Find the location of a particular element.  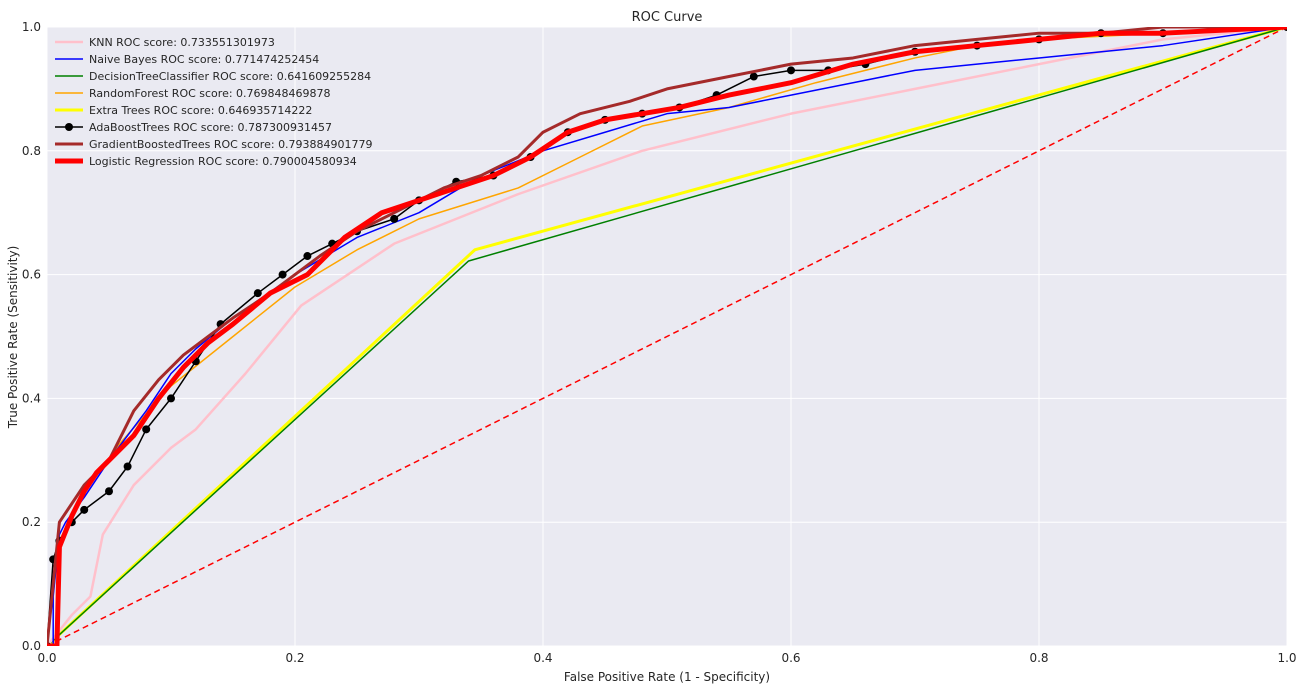

legend-entry: AdaBoostTrees ROC score: 0.787300931457 is located at coordinates (210, 127).